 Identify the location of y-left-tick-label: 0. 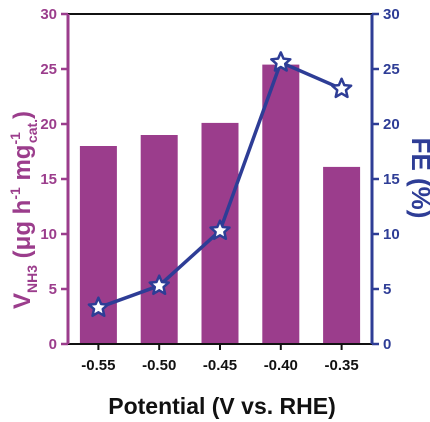
(53, 344).